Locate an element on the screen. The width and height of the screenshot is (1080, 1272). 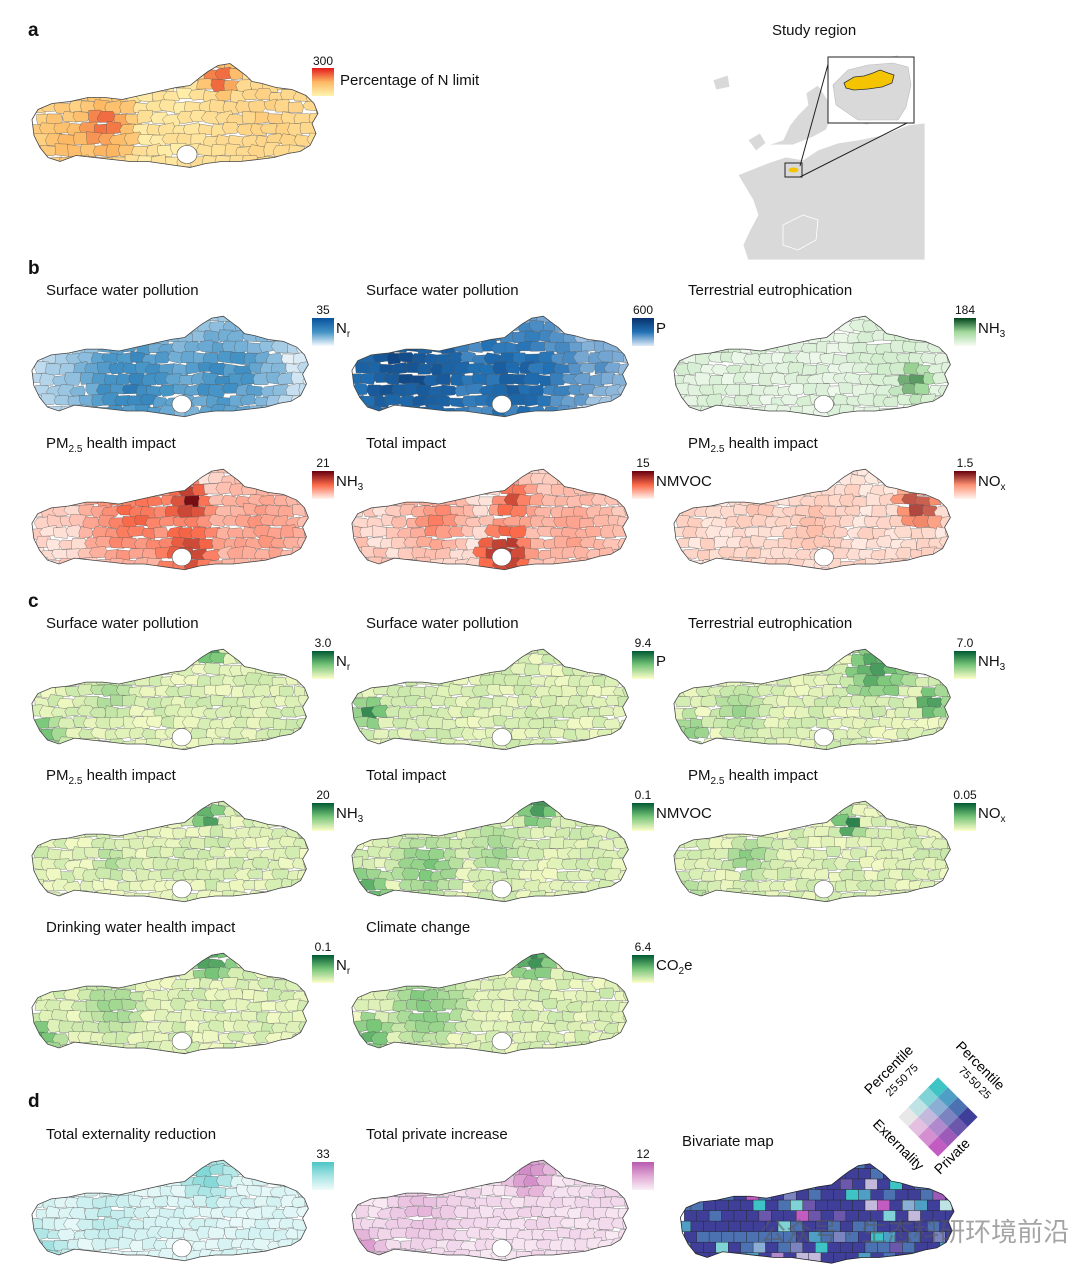
map-title-b4: PM2.5 health impact is located at coordinates (111, 445).